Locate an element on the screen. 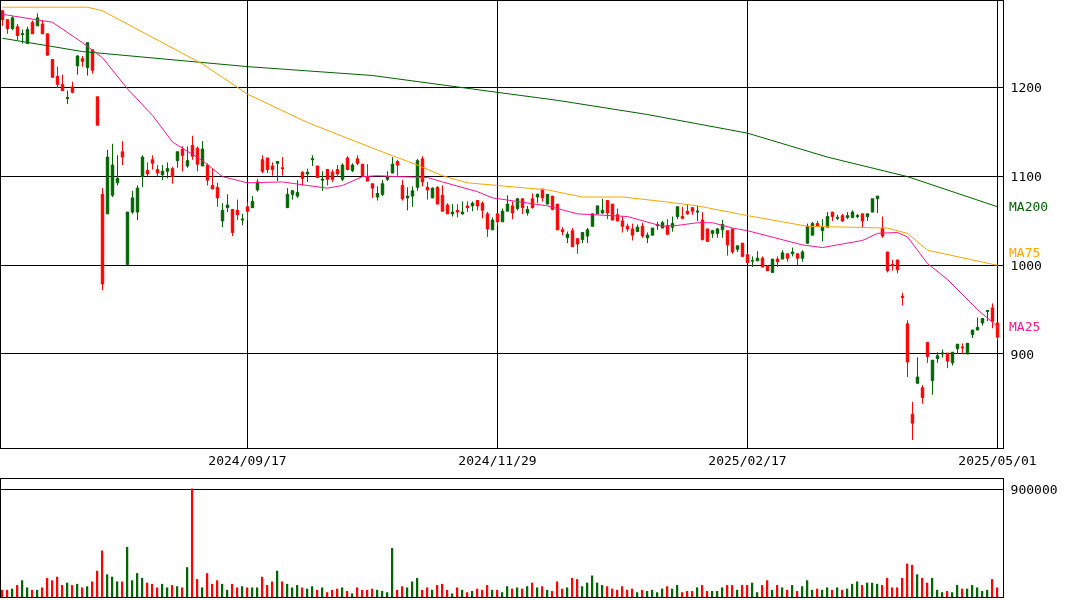  series-label: MA75 is located at coordinates (1025, 252).